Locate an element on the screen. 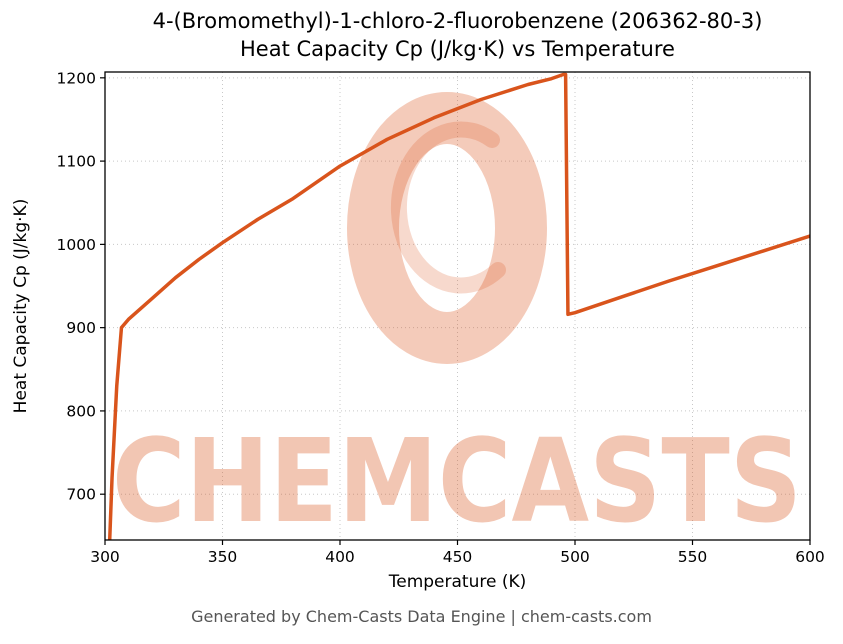 This screenshot has width=843, height=644. x-tick-label: 550 is located at coordinates (693, 557).